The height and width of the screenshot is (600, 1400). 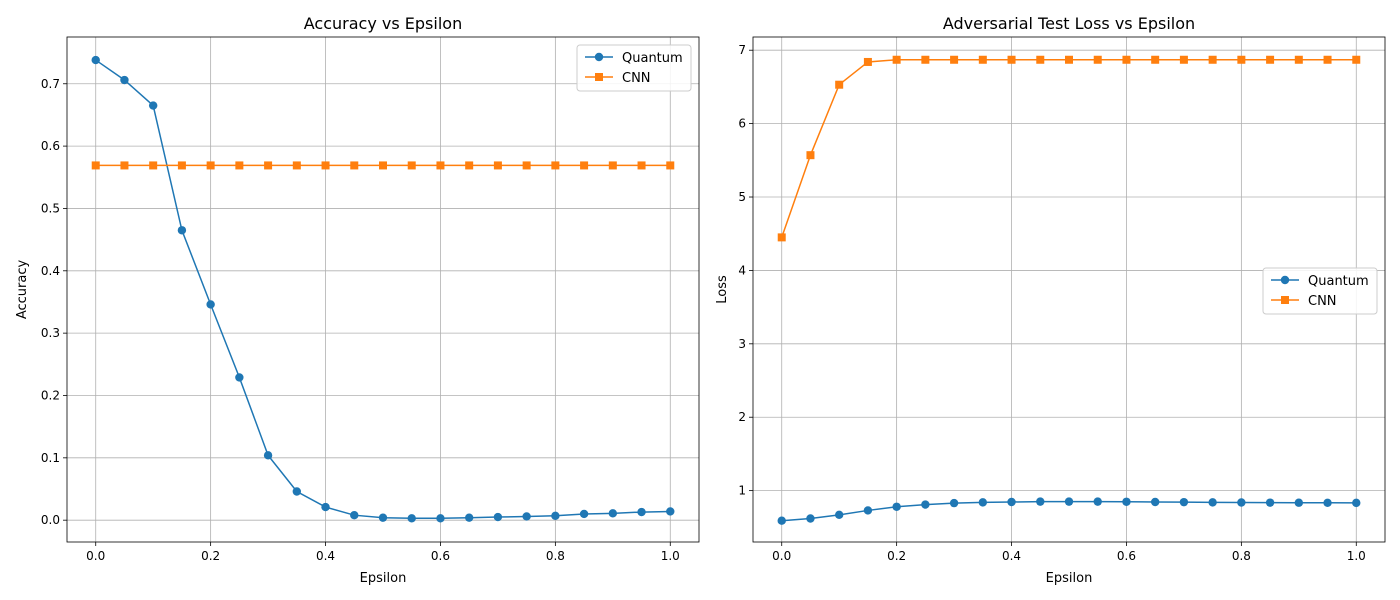 What do you see at coordinates (1069, 23) in the screenshot?
I see `chart-title: Adversarial Test Loss vs Epsilon` at bounding box center [1069, 23].